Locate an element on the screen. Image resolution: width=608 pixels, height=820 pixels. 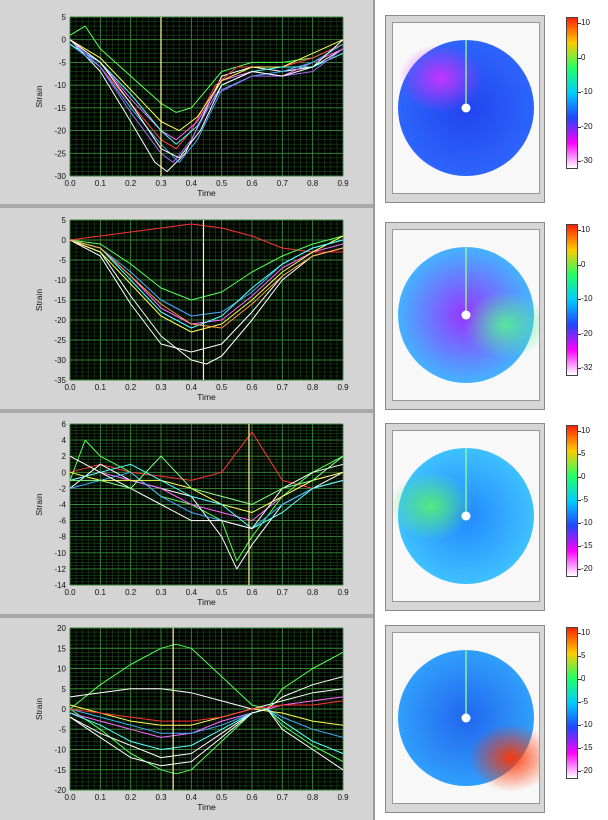
color-scale-label: -30 is located at coordinates (587, 160).